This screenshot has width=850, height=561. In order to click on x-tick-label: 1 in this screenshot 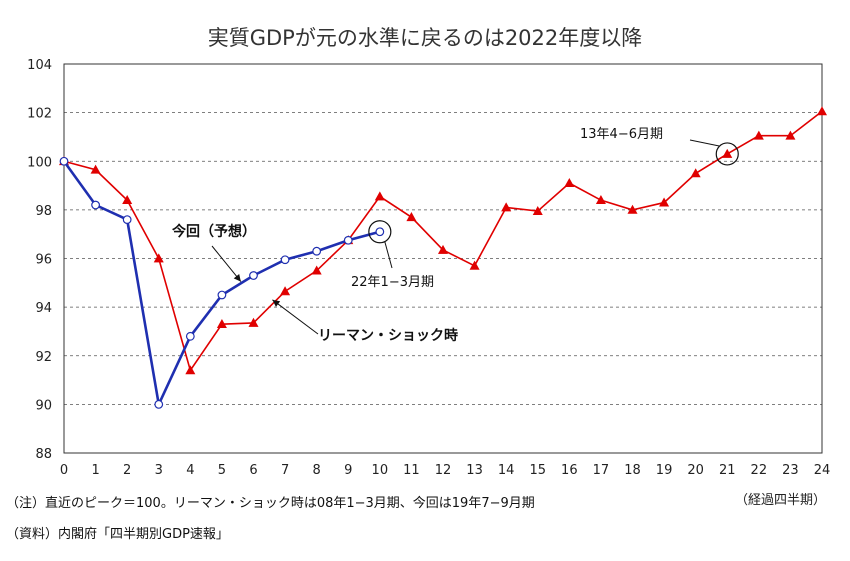, I will do `click(95, 470)`.